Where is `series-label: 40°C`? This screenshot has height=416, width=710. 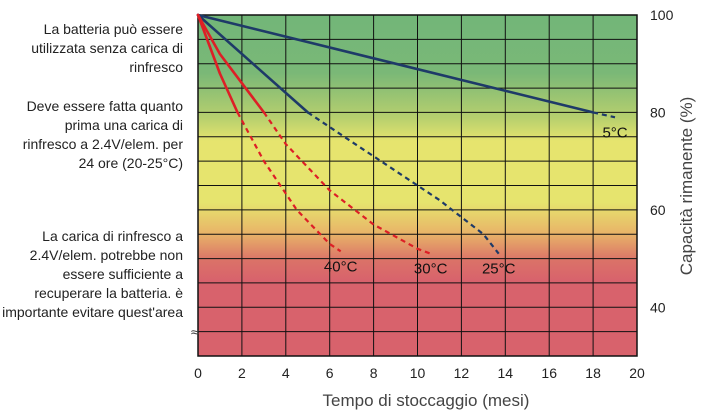 series-label: 40°C is located at coordinates (341, 266).